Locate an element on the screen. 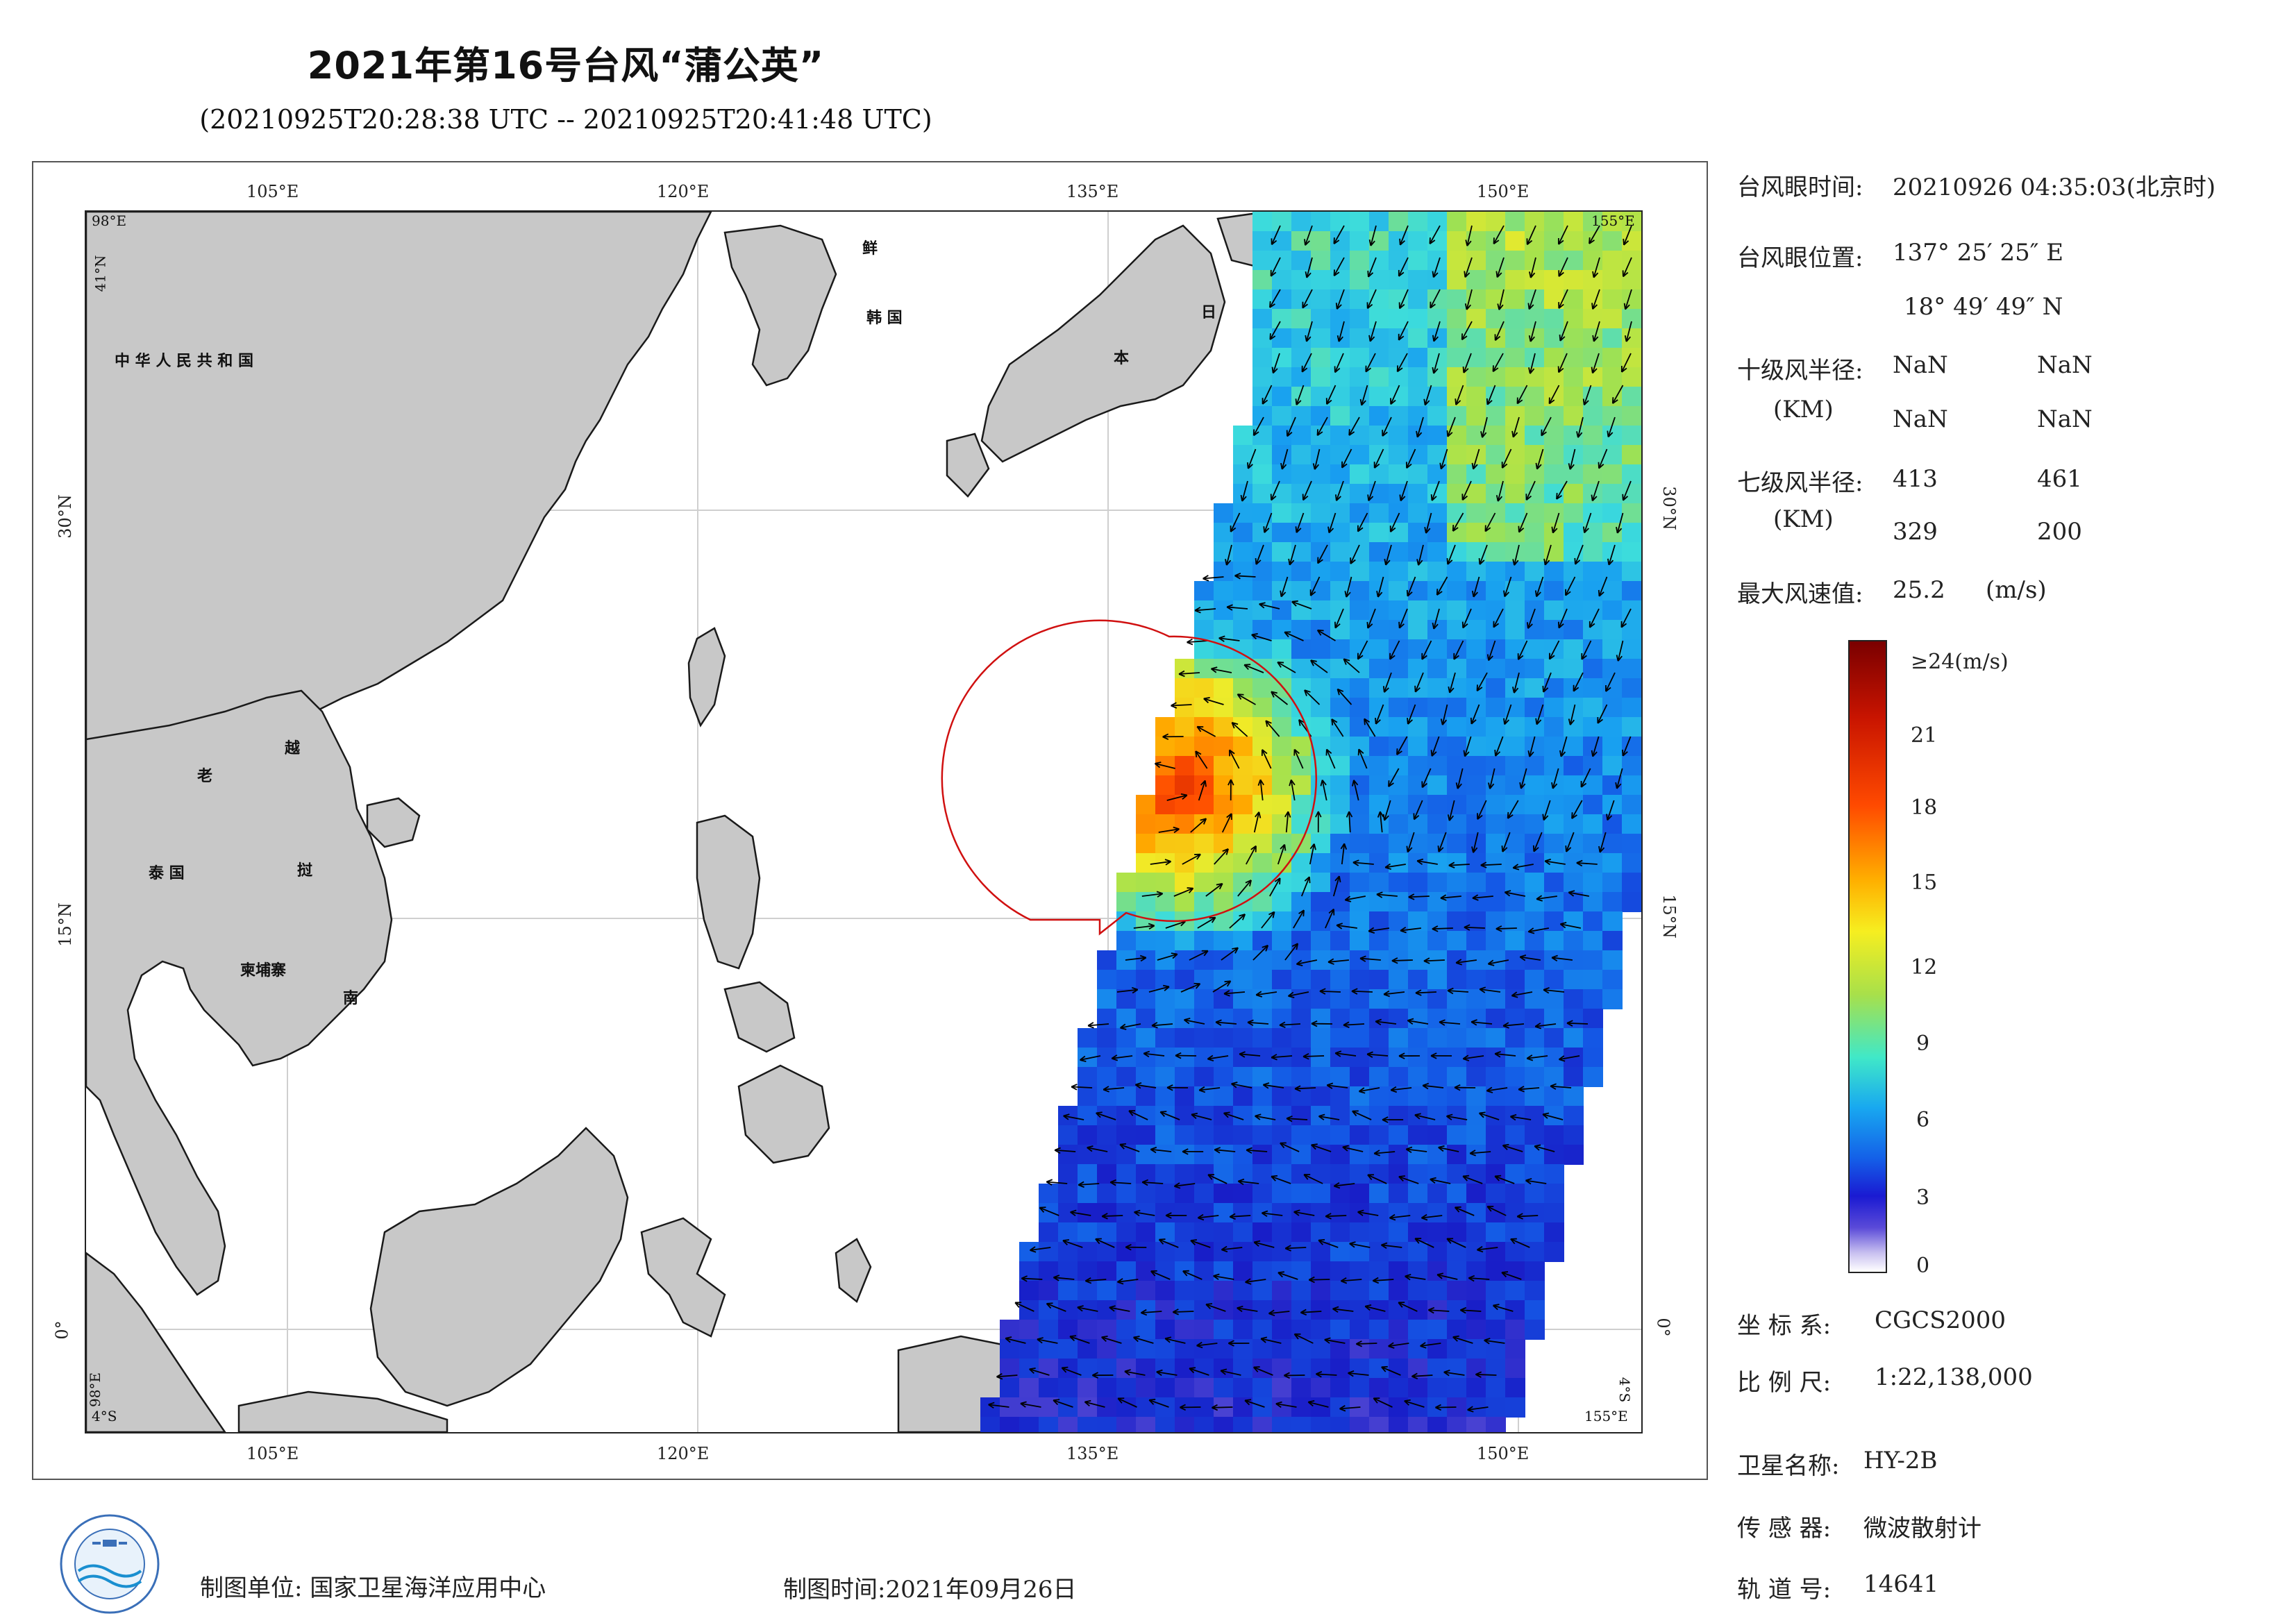  r10-value-ne: NaN is located at coordinates (1920, 365).